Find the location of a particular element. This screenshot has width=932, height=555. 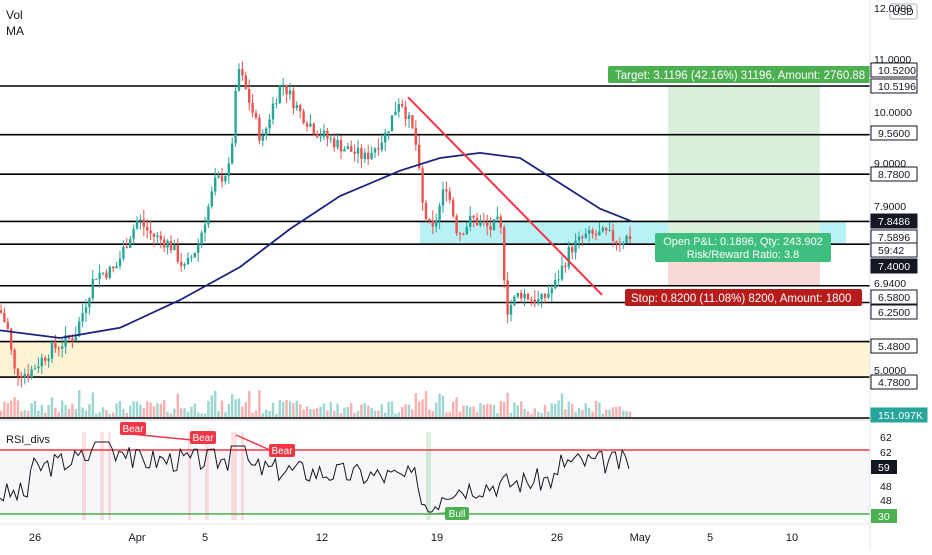

currency-badge is located at coordinates (903, 11).